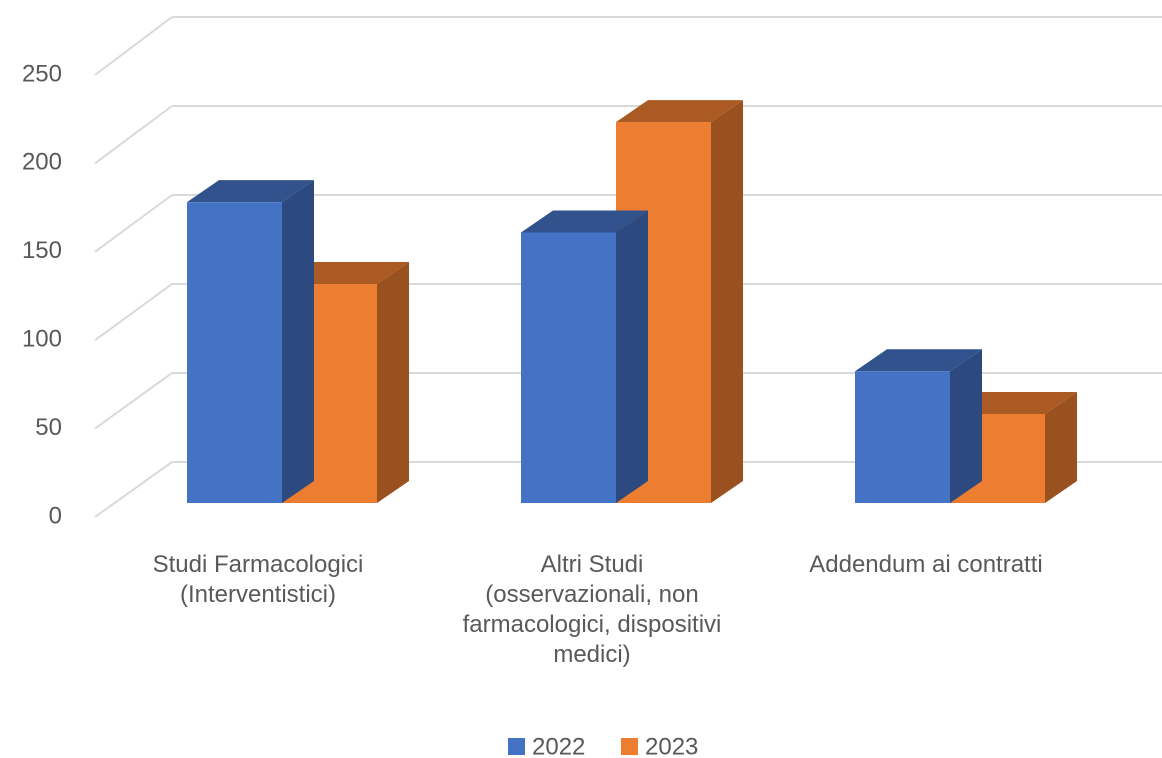 The width and height of the screenshot is (1162, 758). Describe the element at coordinates (42, 73) in the screenshot. I see `y-tick-label: 250` at that location.